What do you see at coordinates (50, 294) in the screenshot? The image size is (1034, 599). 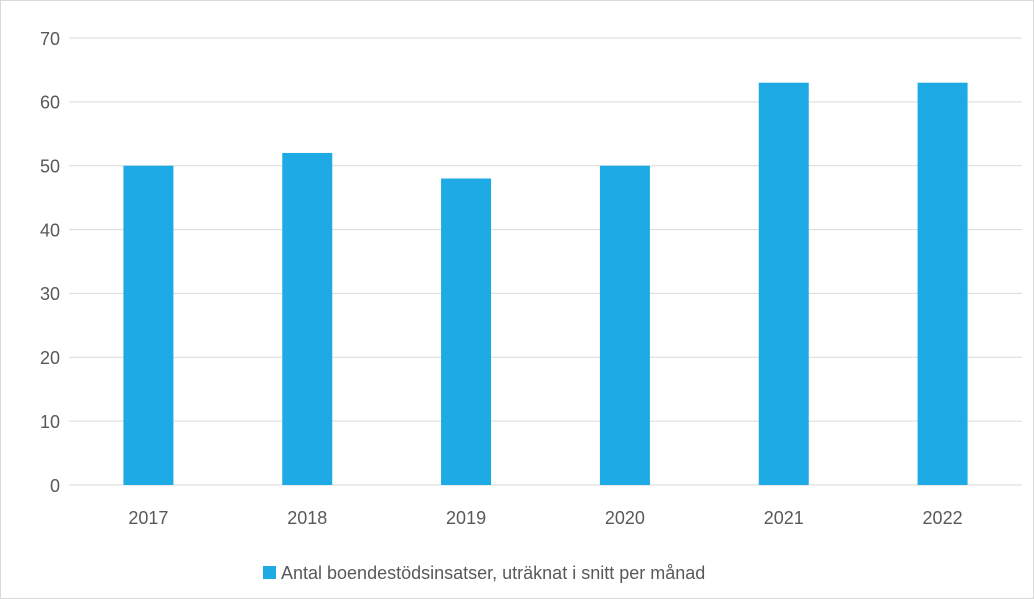 I see `y-tick-label: 30` at bounding box center [50, 294].